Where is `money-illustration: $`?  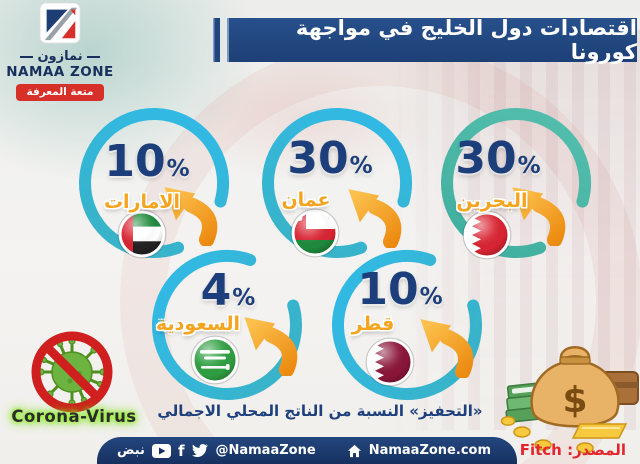
money-illustration: $ is located at coordinates (569, 400).